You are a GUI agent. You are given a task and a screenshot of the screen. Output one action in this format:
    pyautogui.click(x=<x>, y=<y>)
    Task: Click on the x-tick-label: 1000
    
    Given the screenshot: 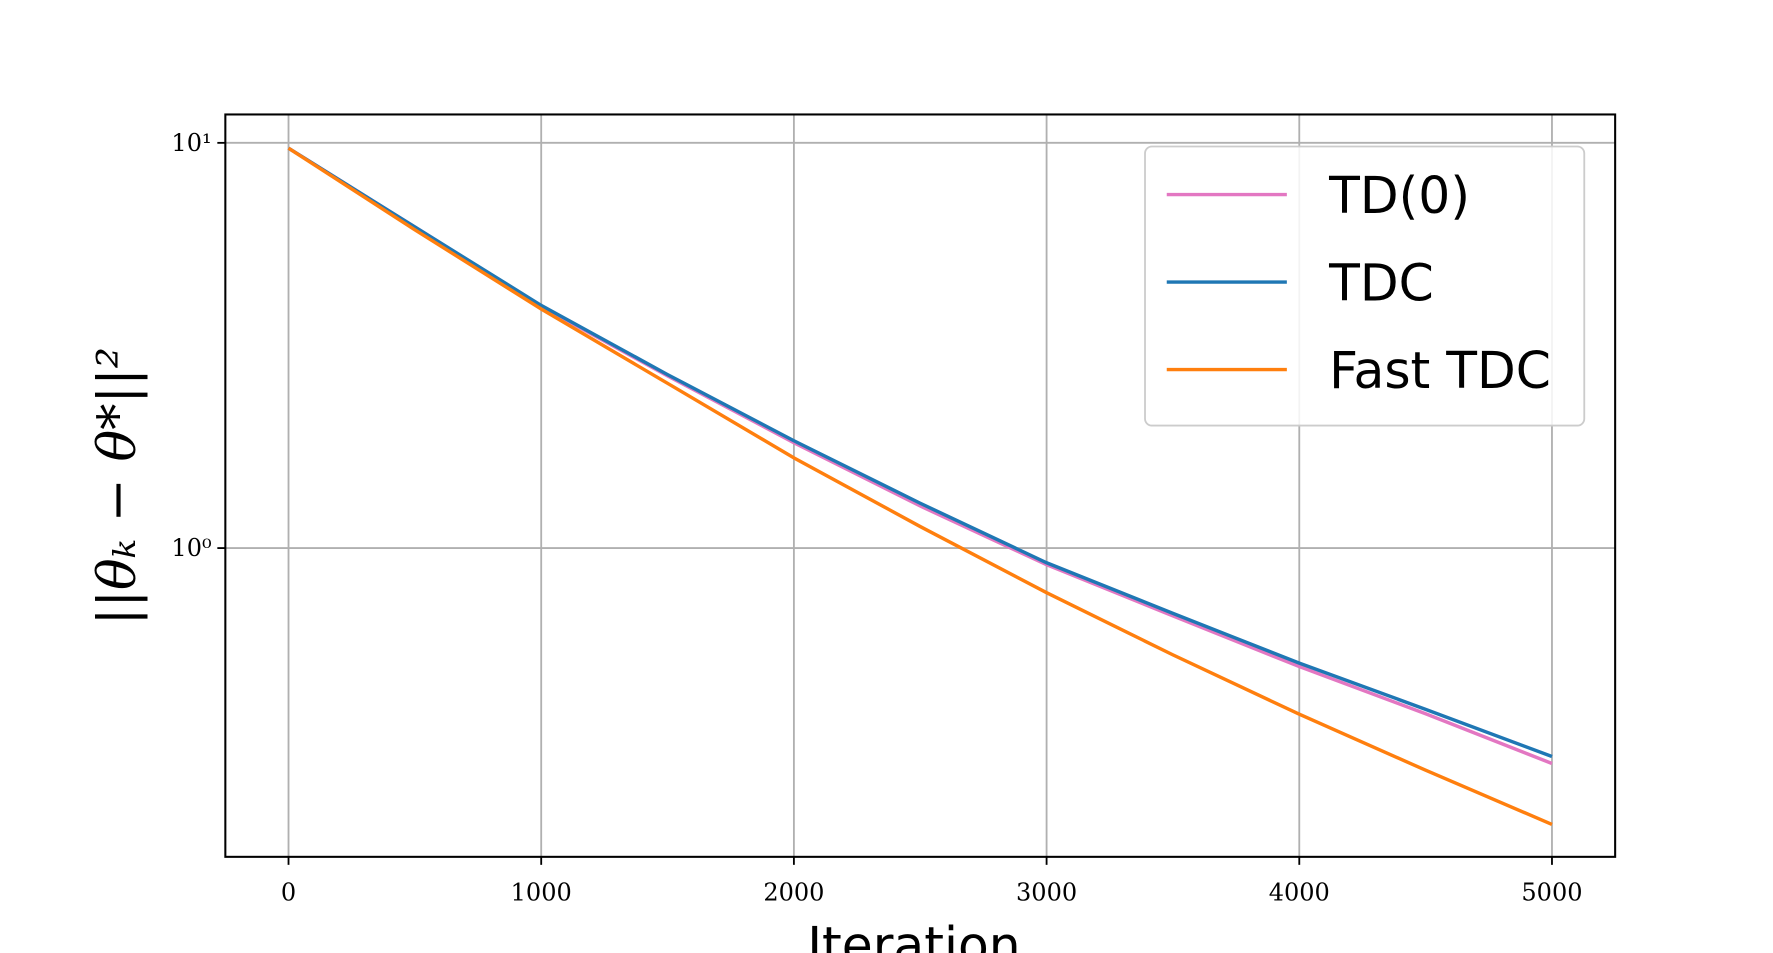 What is the action you would take?
    pyautogui.click(x=541, y=892)
    